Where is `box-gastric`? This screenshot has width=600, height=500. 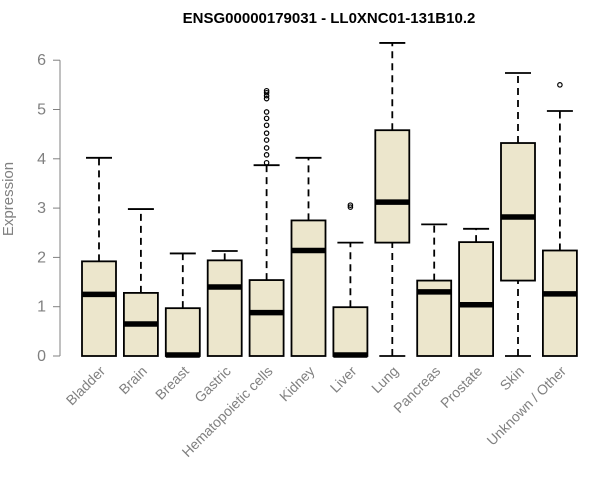
box-gastric is located at coordinates (224, 303).